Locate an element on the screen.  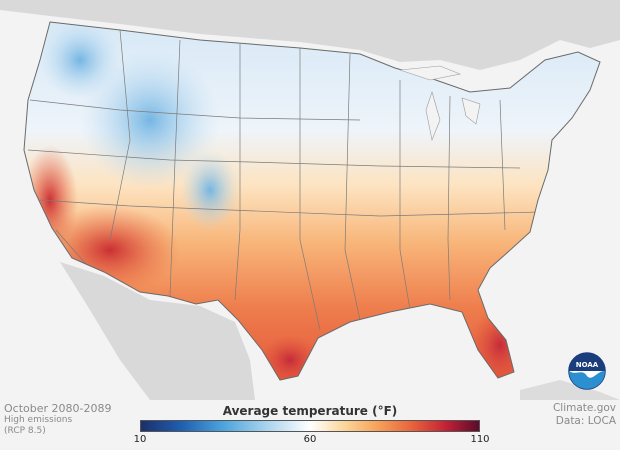
legend-min-label: 10 is located at coordinates (140, 439).